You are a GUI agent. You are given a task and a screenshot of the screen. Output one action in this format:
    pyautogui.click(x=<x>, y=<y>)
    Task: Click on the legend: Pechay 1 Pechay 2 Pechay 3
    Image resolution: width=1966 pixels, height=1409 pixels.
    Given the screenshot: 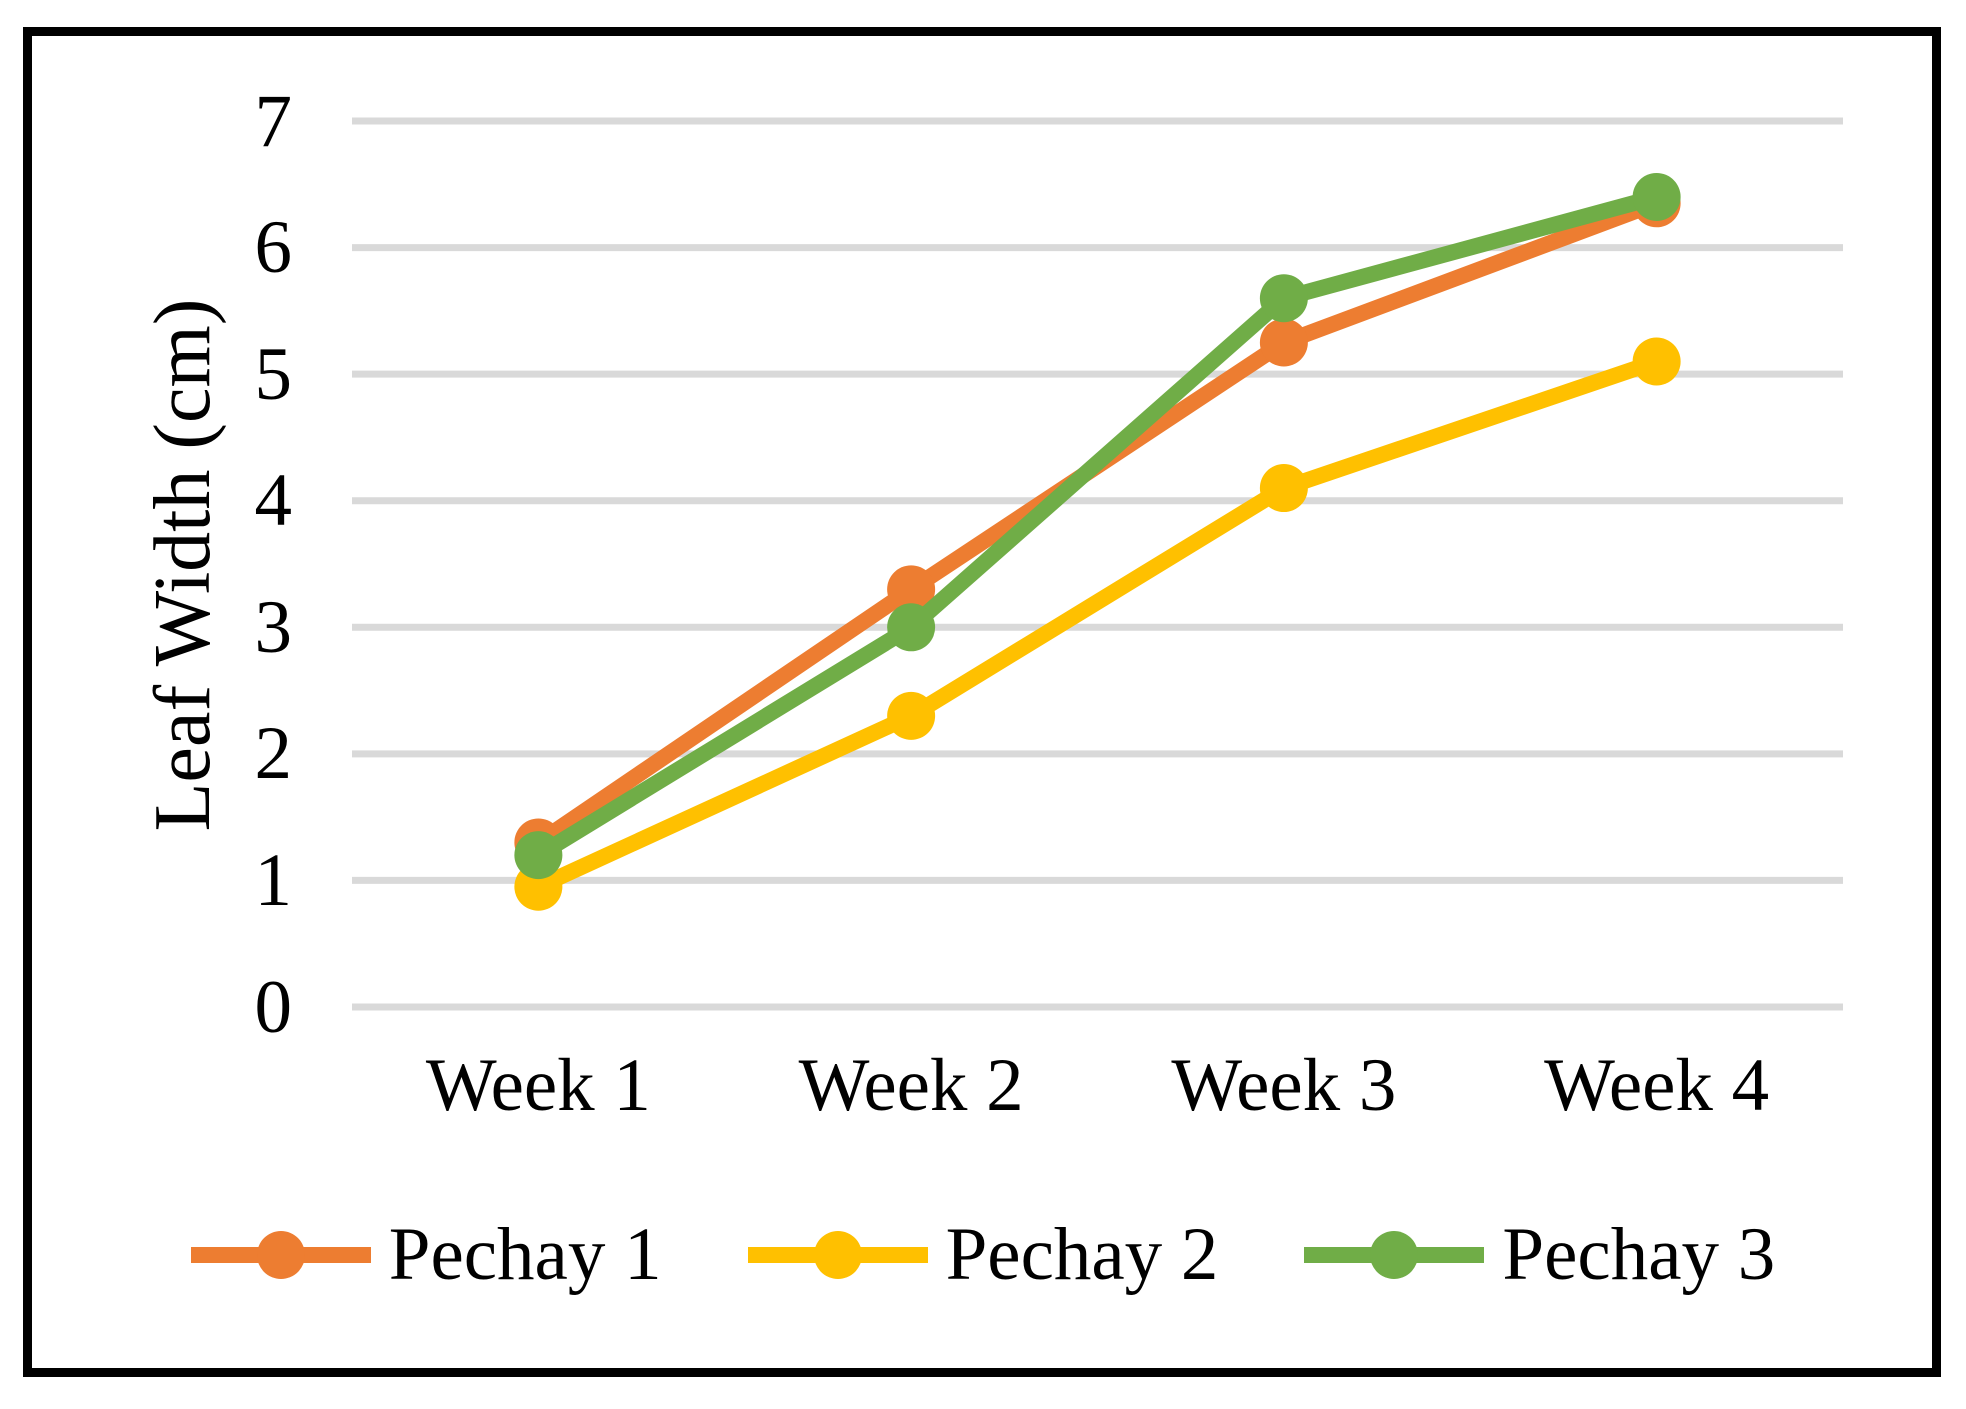 What is the action you would take?
    pyautogui.click(x=983, y=1255)
    